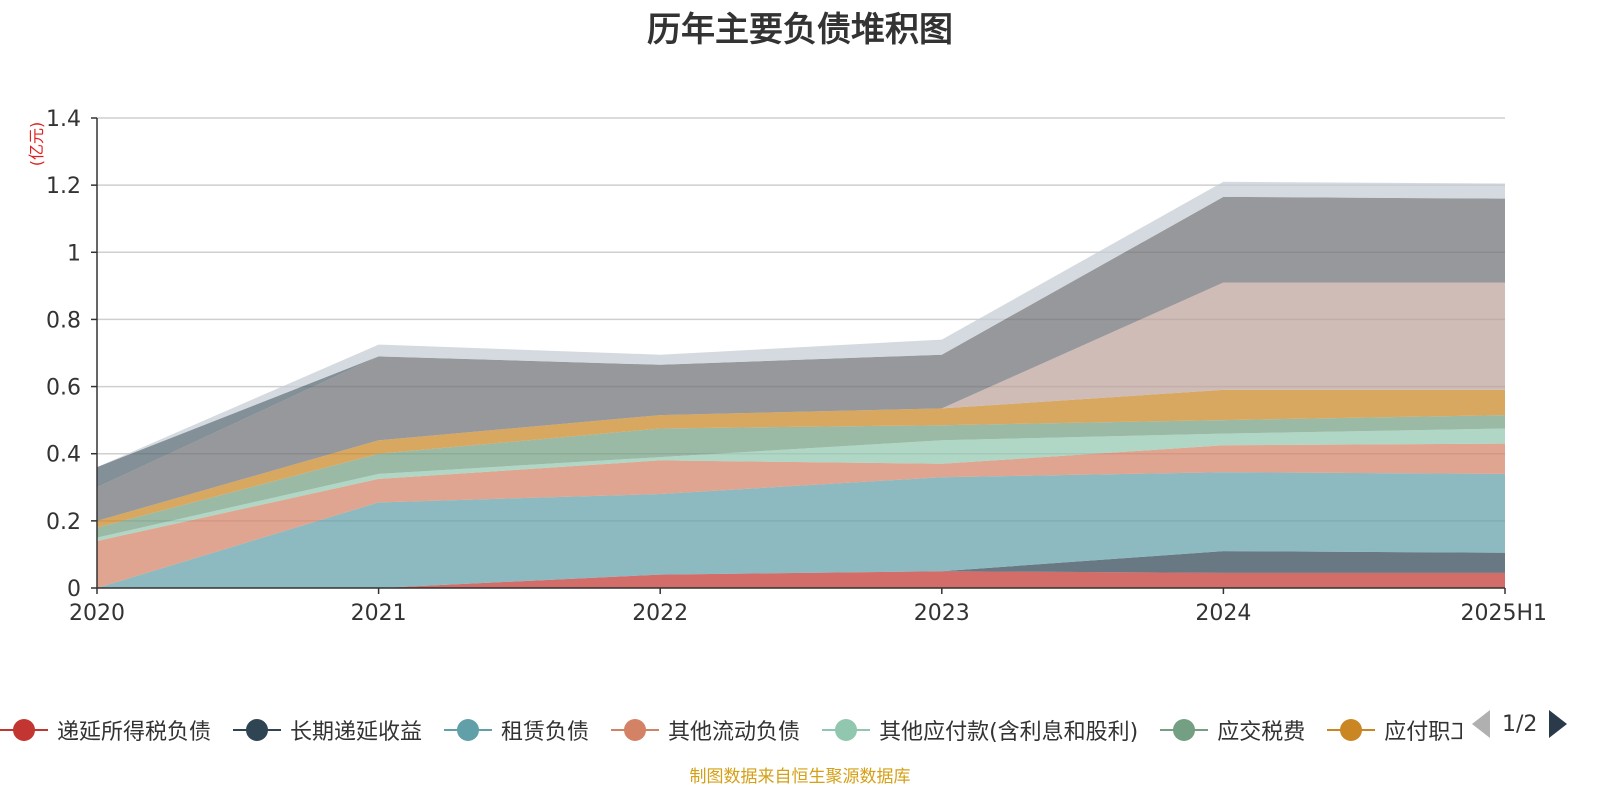 This screenshot has height=800, width=1600. What do you see at coordinates (1009, 732) in the screenshot?
I see `legend-label: 其他应付款(含利息和股利)` at bounding box center [1009, 732].